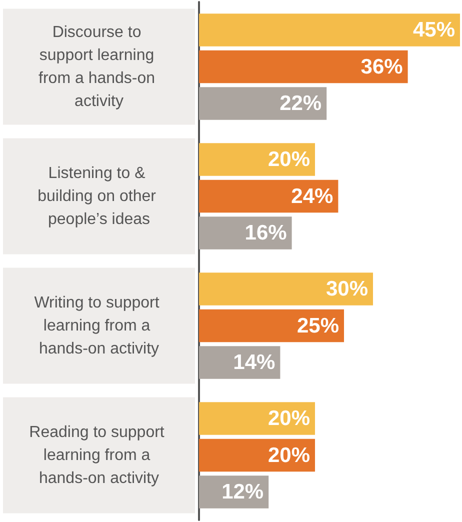  What do you see at coordinates (99, 455) in the screenshot?
I see `y-tick-label: Reading to support learning from a hands-on activity` at bounding box center [99, 455].